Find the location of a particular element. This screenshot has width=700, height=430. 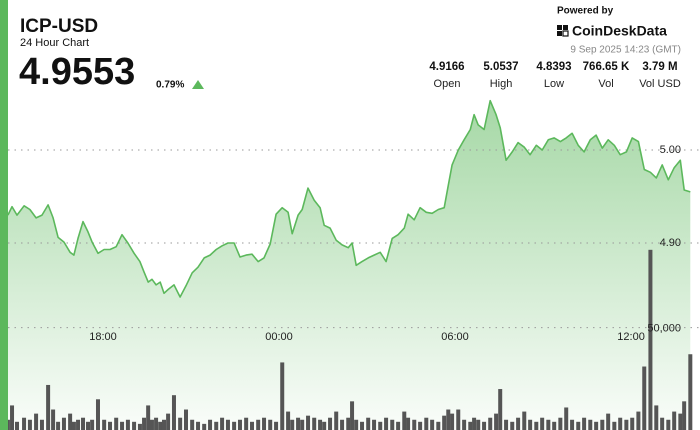

accent-bar is located at coordinates (4, 215).